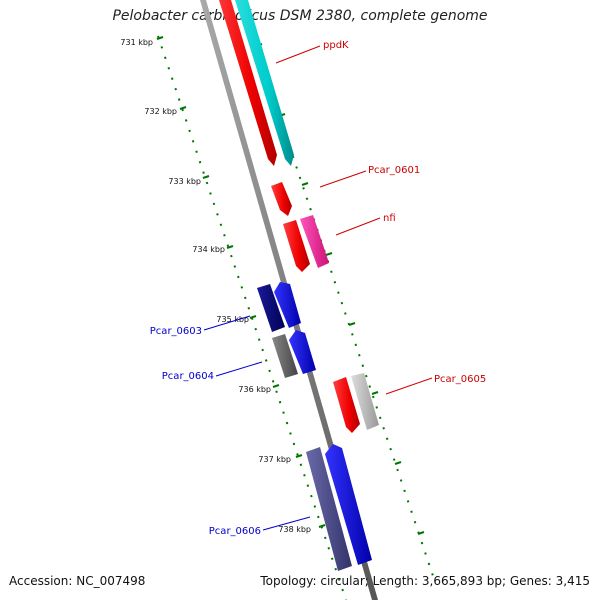  I want to click on gene-arrow-pcar0605-red, so click(346, 405).